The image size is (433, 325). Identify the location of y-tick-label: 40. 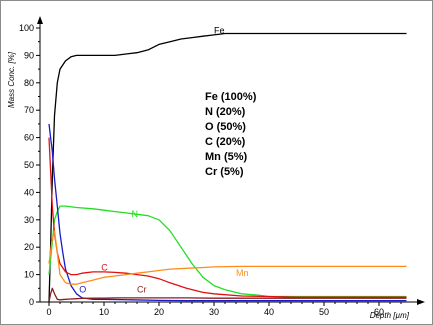
(29, 192).